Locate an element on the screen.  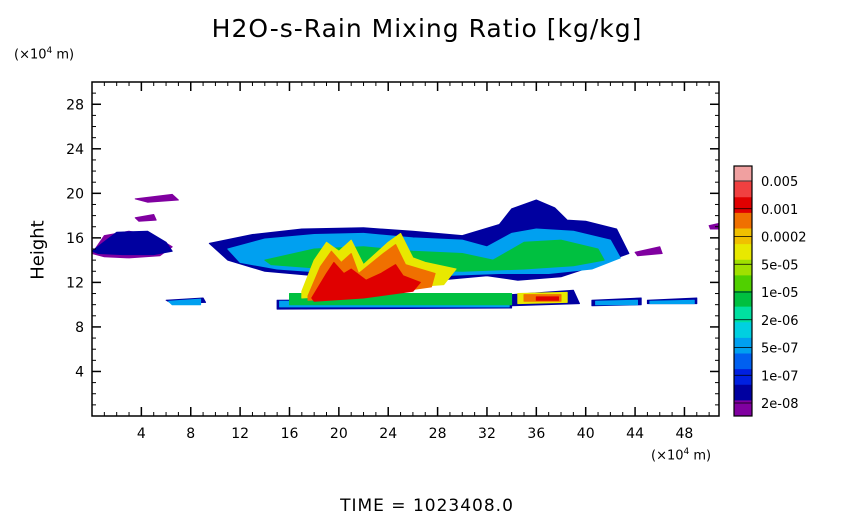
colorbar-label-0: 0.005 is located at coordinates (779, 182).